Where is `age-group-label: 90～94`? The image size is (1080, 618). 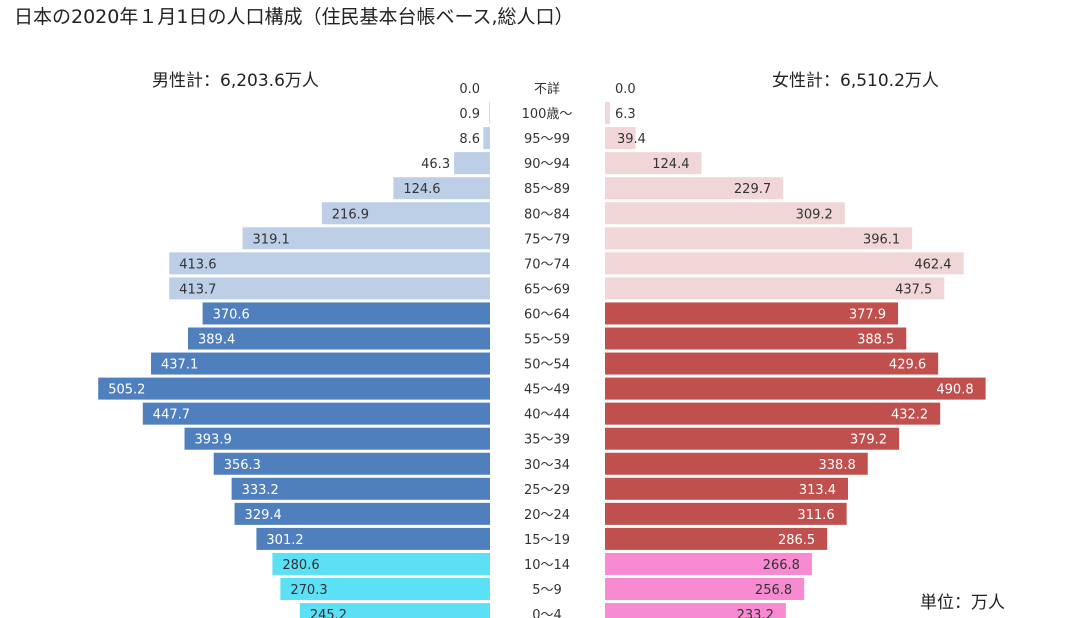 age-group-label: 90～94 is located at coordinates (547, 164).